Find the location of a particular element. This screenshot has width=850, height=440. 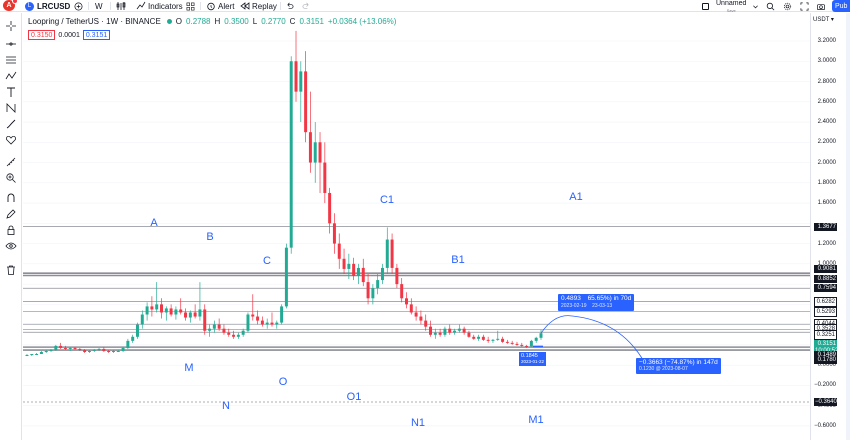

ruler-tool is located at coordinates (11, 162).